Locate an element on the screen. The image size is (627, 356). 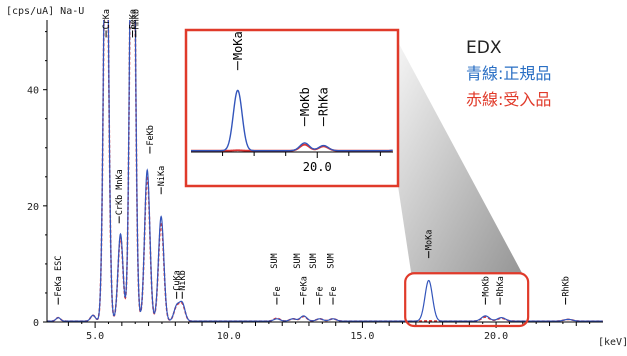
inset-x-tick-label: 20.0 is located at coordinates (317, 167).